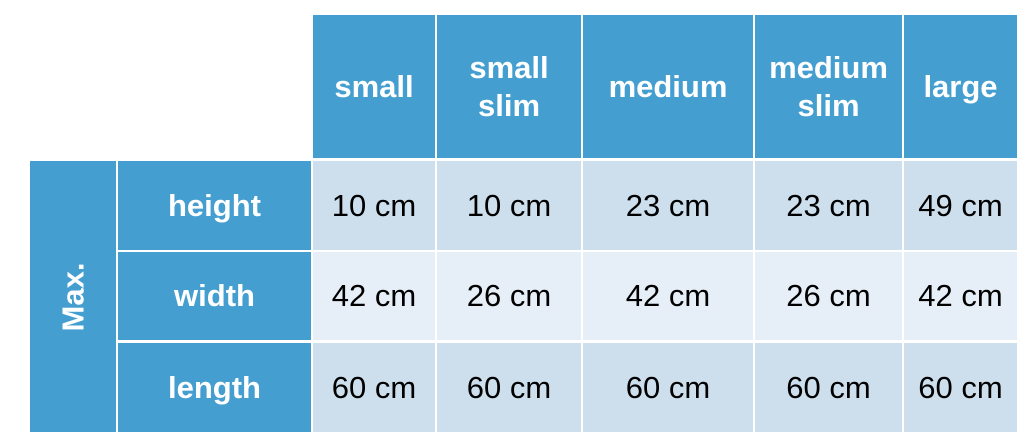 The height and width of the screenshot is (446, 1036). I want to click on row-label: length, so click(214, 387).